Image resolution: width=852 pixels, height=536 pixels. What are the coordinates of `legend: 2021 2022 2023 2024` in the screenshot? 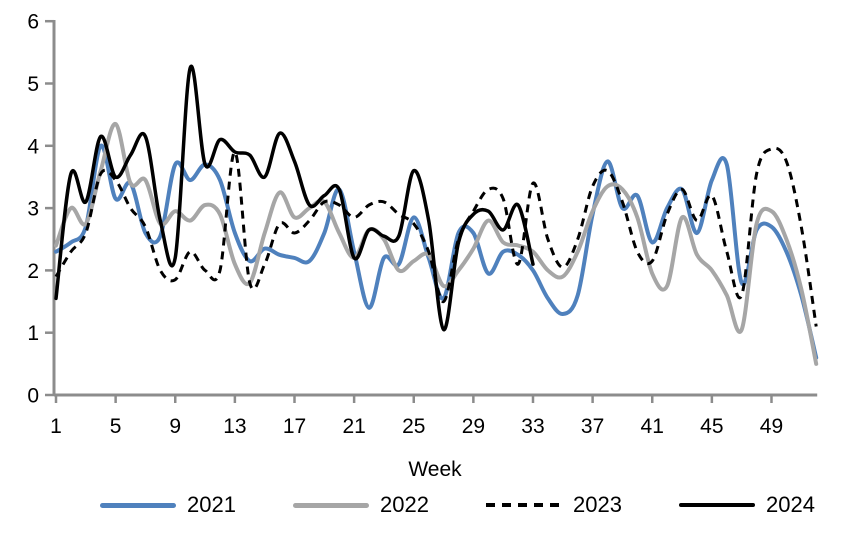 It's located at (457, 505).